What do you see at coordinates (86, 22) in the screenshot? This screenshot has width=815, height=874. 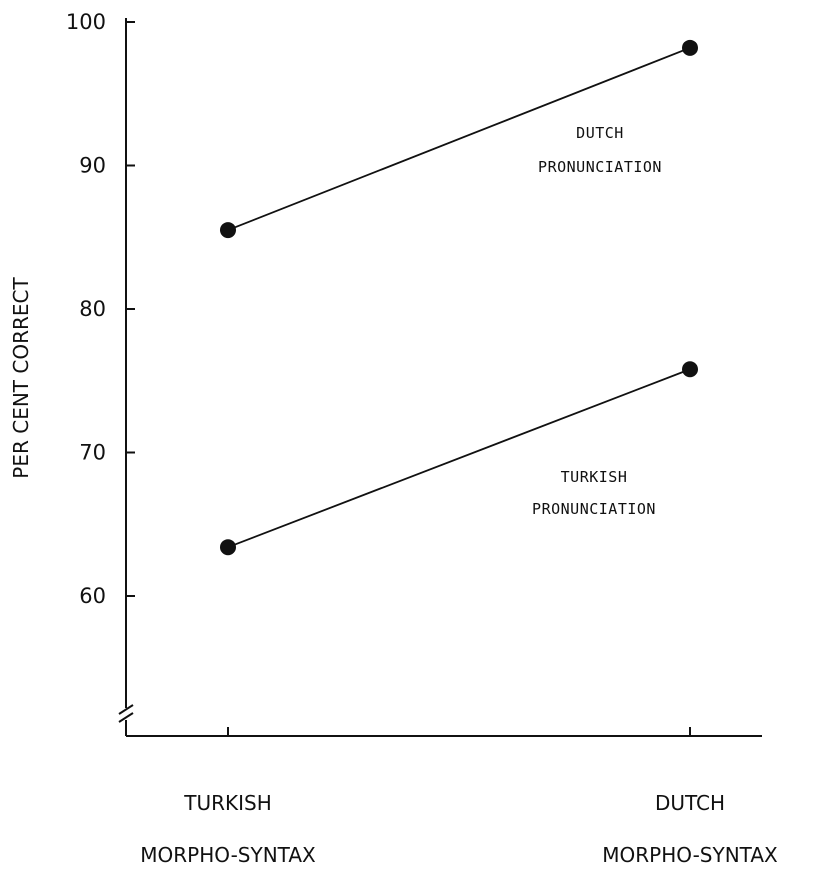 I see `y-tick-label: 100` at bounding box center [86, 22].